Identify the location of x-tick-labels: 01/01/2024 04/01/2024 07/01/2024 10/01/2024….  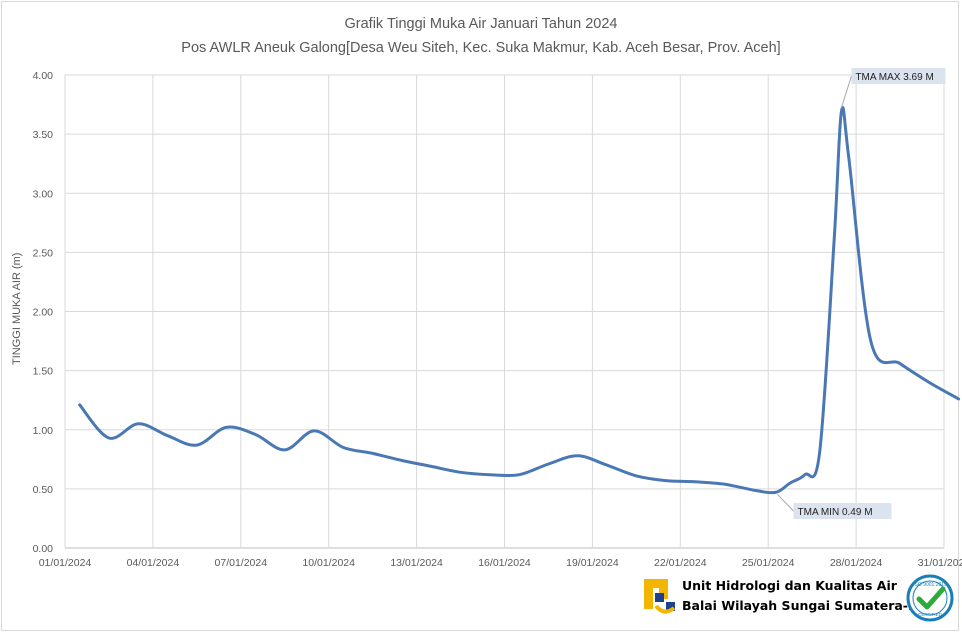
(500, 563).